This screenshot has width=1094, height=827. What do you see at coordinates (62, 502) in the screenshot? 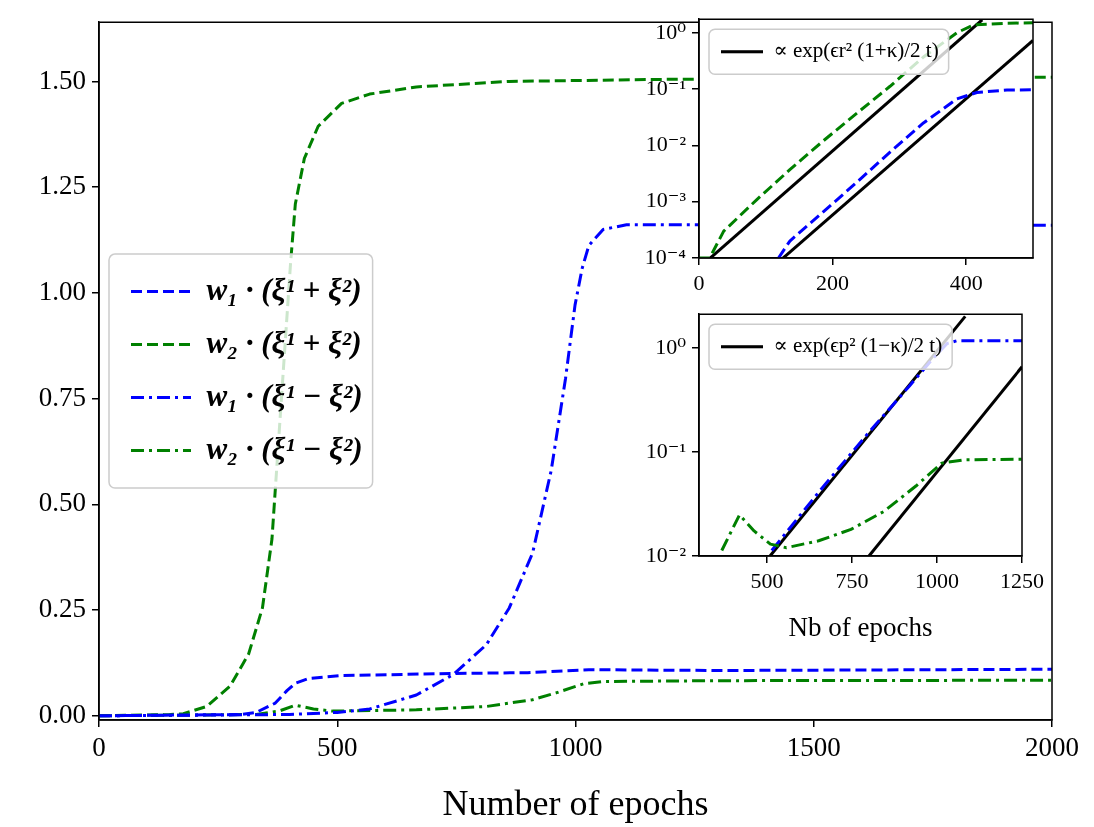
I see `y-tick-label: 0.50` at bounding box center [62, 502].